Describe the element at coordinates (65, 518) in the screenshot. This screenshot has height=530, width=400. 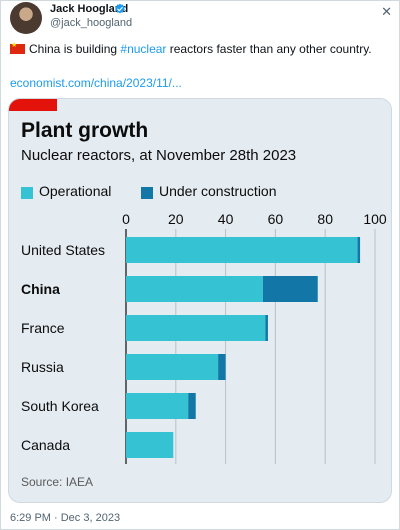
I see `tweet-timestamp: 6:29 PM · Dec 3, 2023` at that location.